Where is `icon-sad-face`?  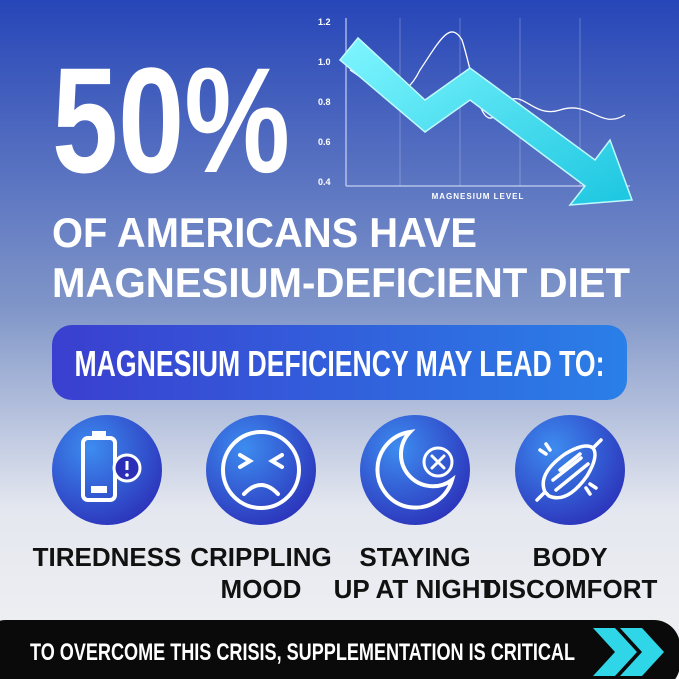 icon-sad-face is located at coordinates (261, 470).